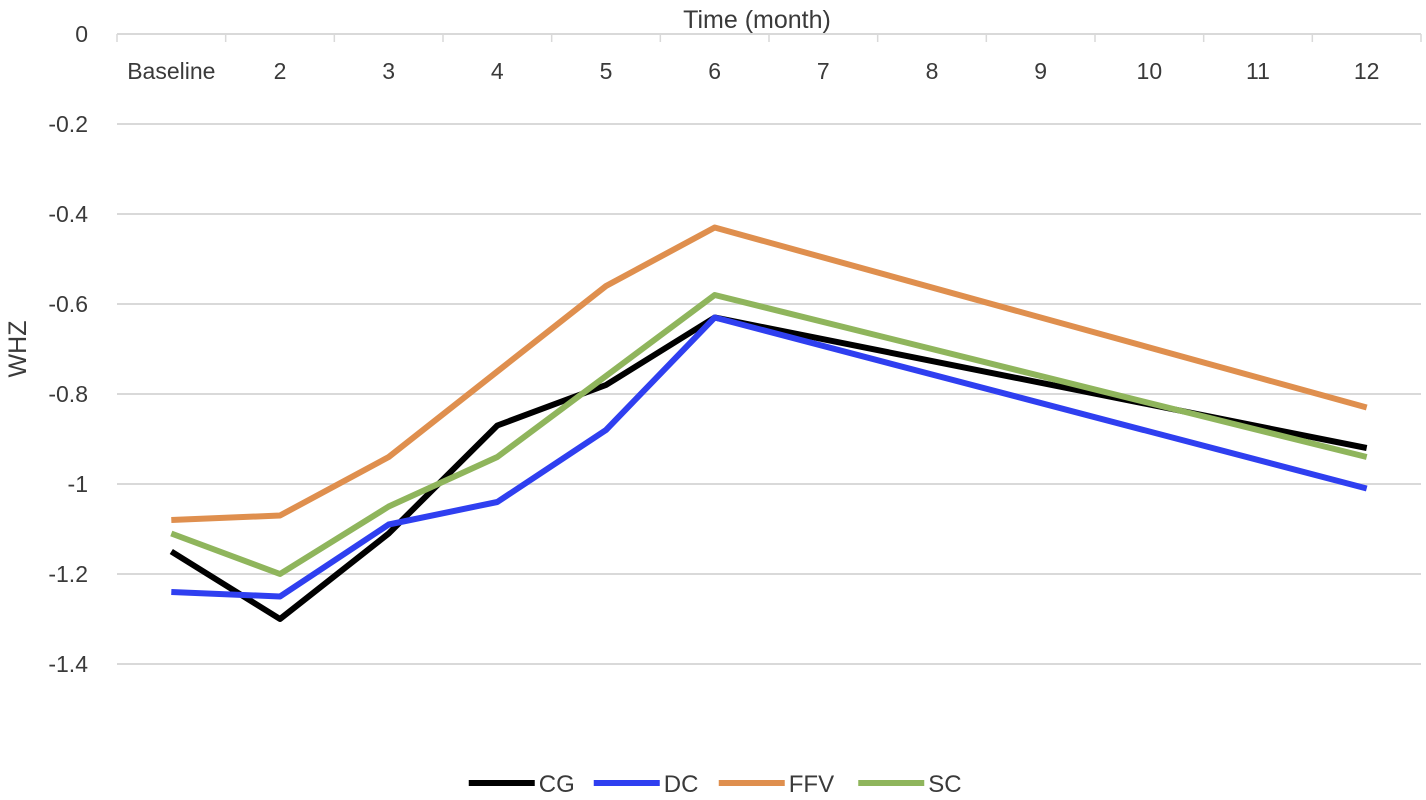 This screenshot has width=1426, height=800. Describe the element at coordinates (521, 784) in the screenshot. I see `legend-item-cg: CG` at that location.